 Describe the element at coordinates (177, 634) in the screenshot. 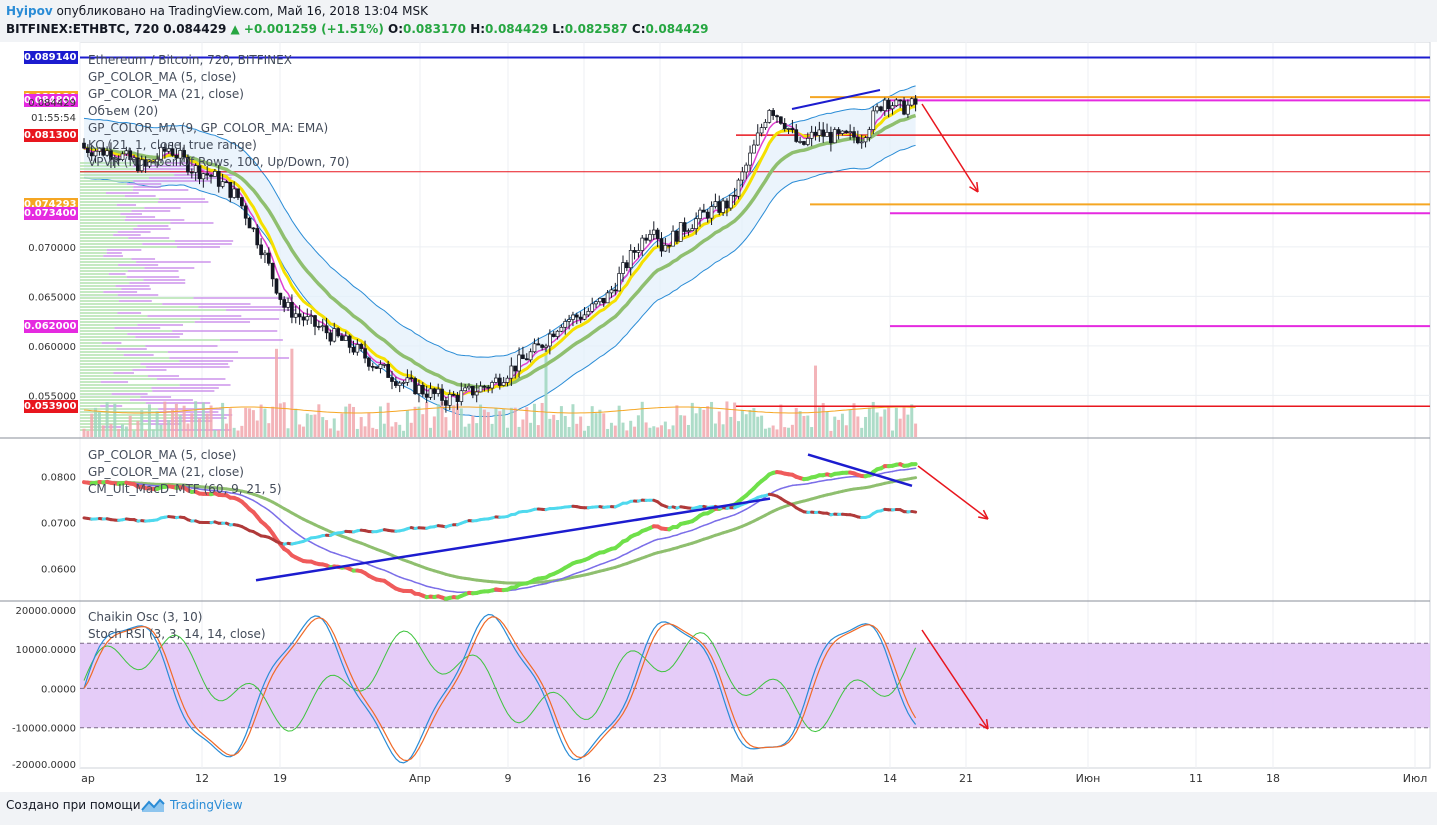

I see `legend-entry: Stoch RSI (3, 3, 14, 14, close)` at that location.